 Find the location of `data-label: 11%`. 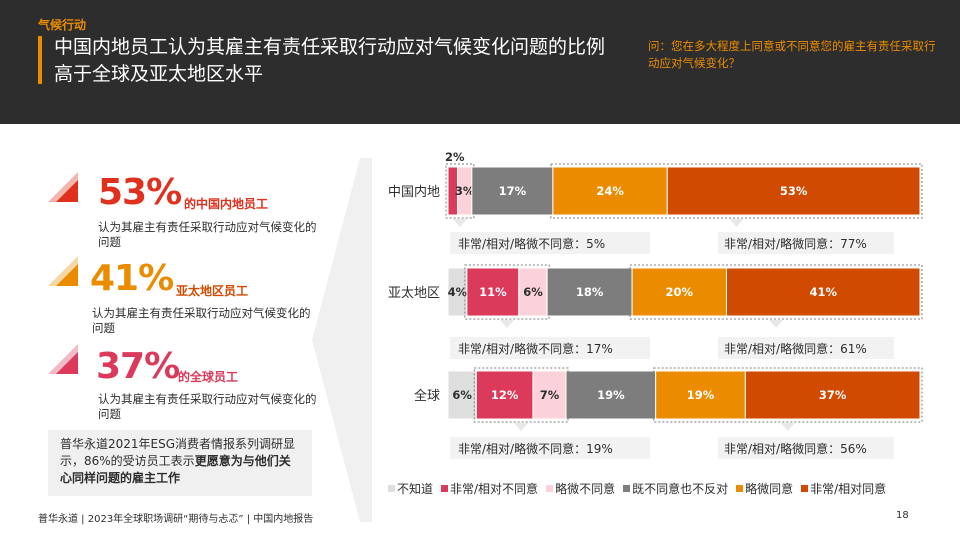

data-label: 11% is located at coordinates (493, 292).